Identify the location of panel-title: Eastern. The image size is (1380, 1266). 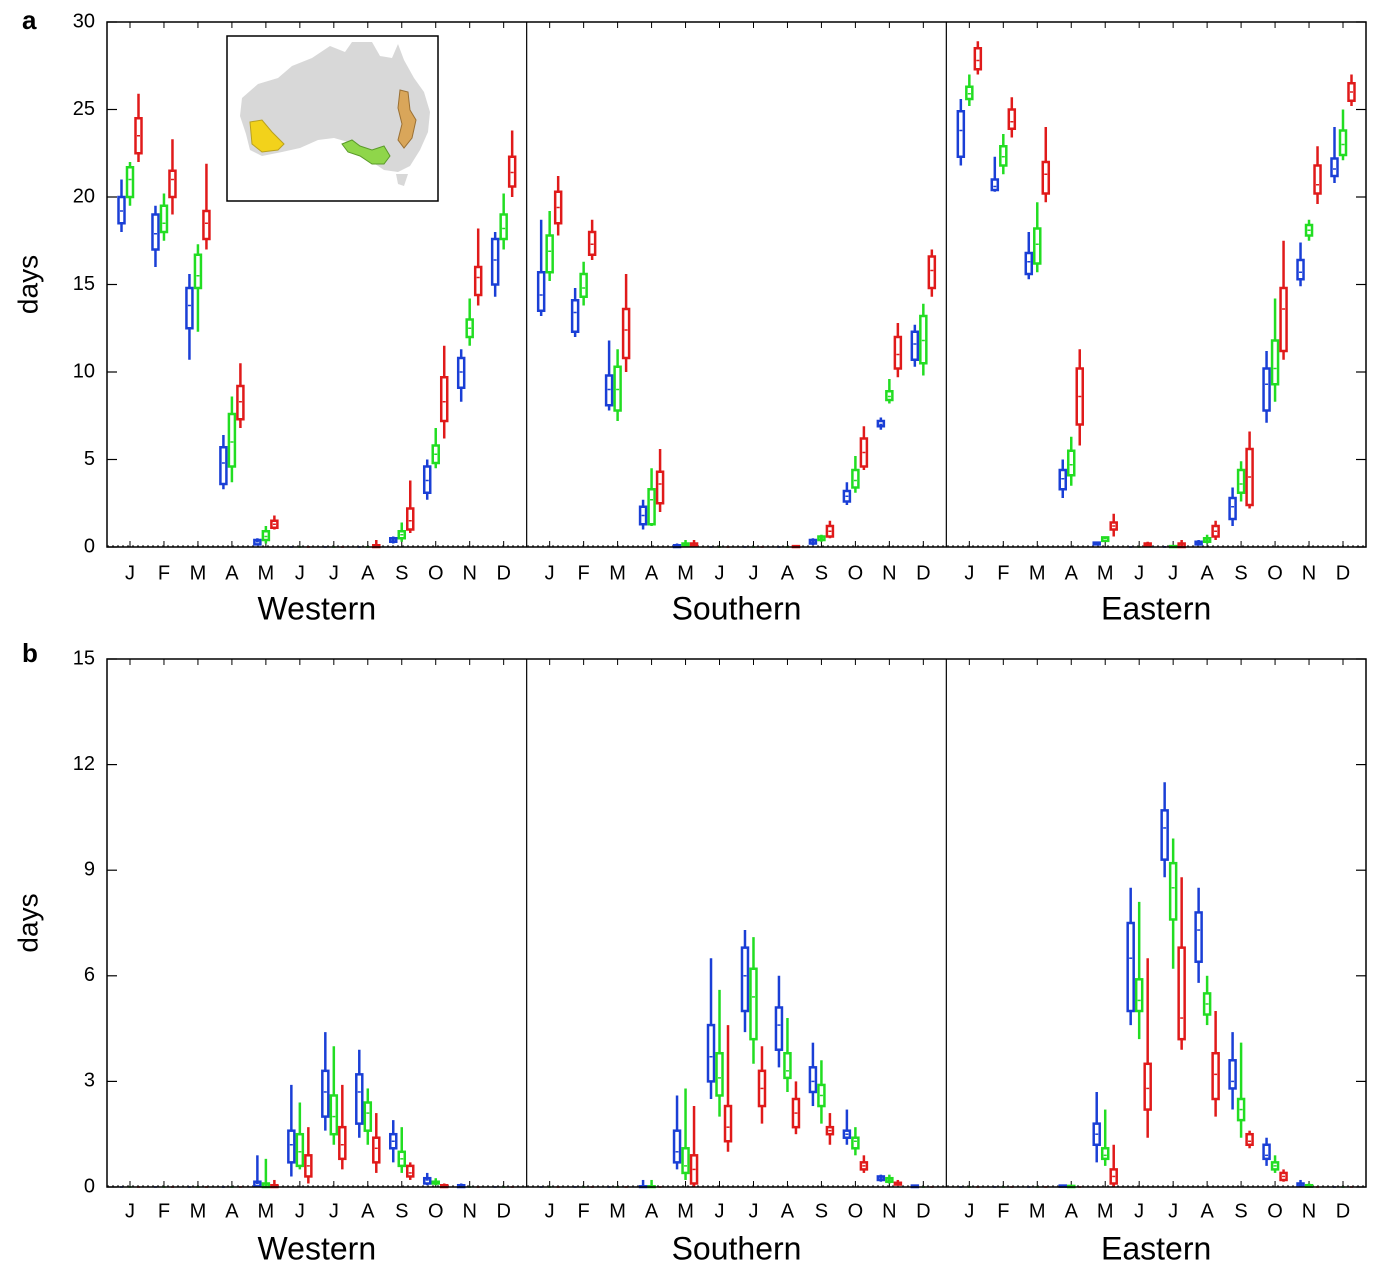
(1156, 608).